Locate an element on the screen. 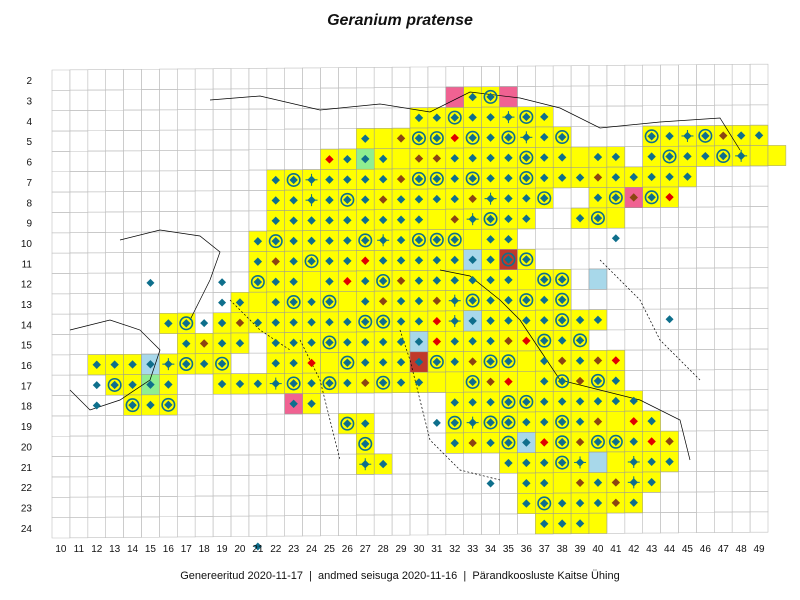  column-label: 11 is located at coordinates (79, 549).